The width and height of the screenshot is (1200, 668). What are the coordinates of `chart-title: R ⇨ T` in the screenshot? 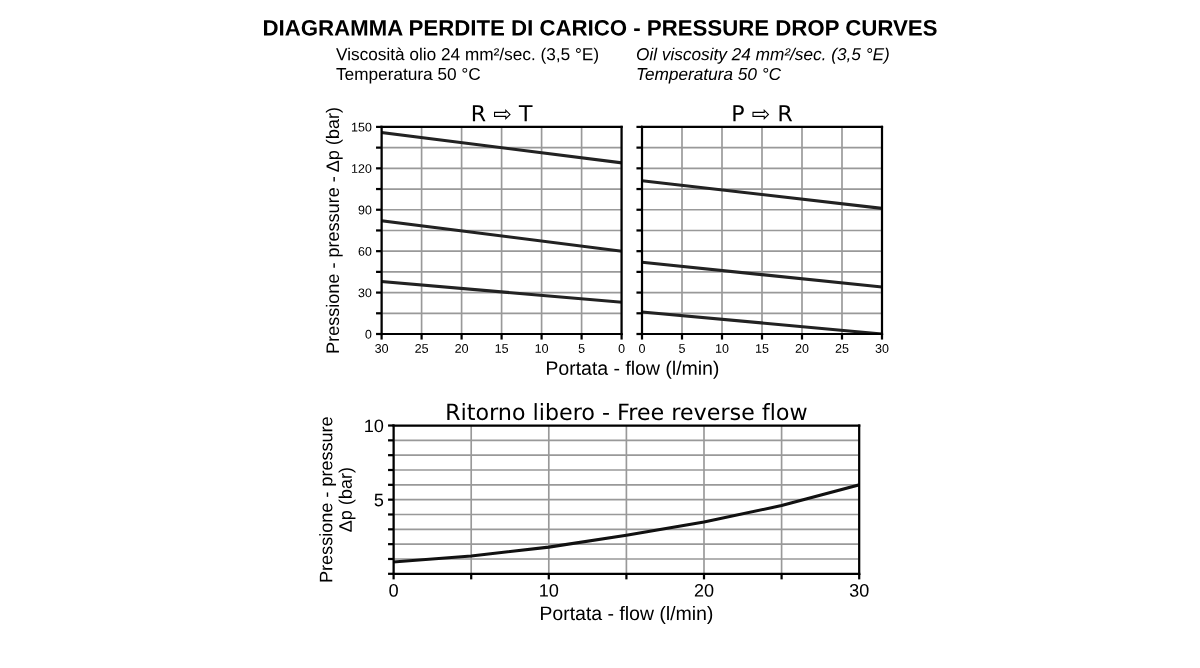 It's located at (502, 113).